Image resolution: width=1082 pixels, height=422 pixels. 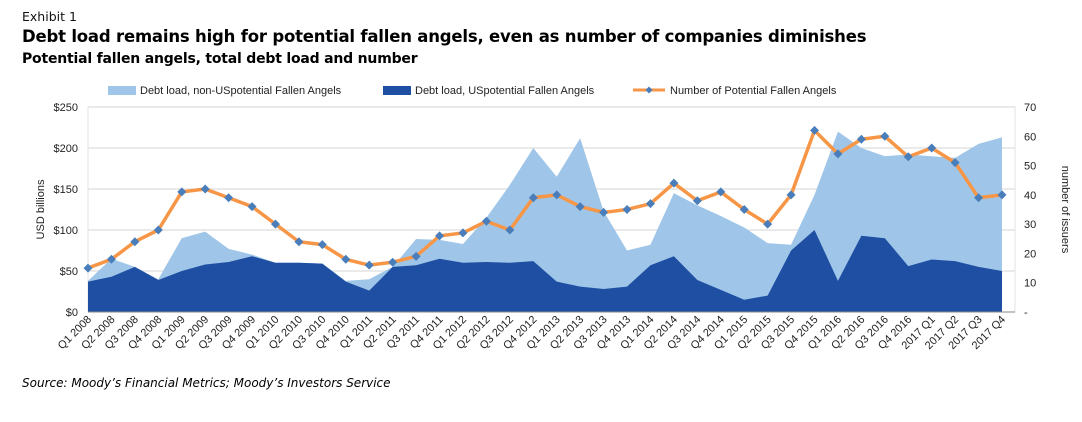 I want to click on y-tick-label: $150, so click(x=66, y=190).